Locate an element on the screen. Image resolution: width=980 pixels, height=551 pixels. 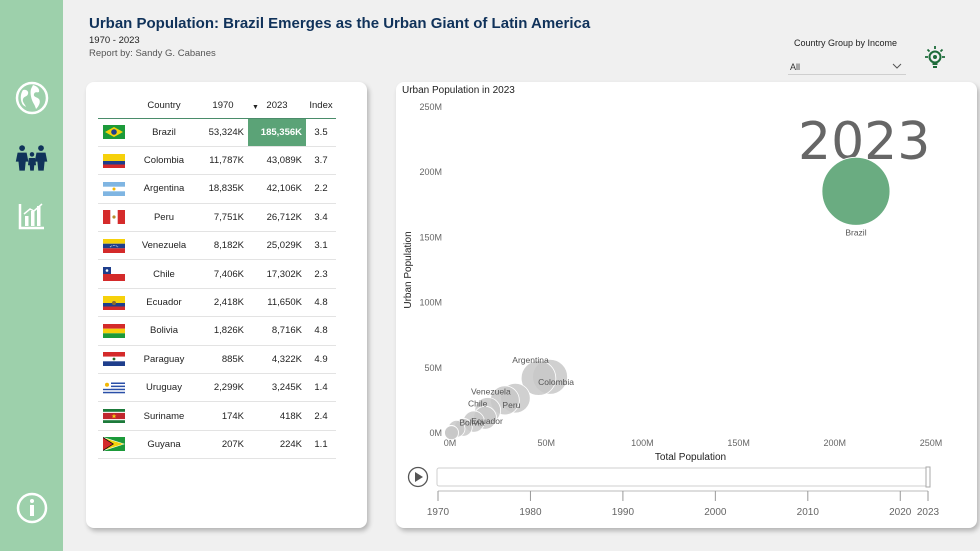
data-point-argentina is located at coordinates (538, 378).